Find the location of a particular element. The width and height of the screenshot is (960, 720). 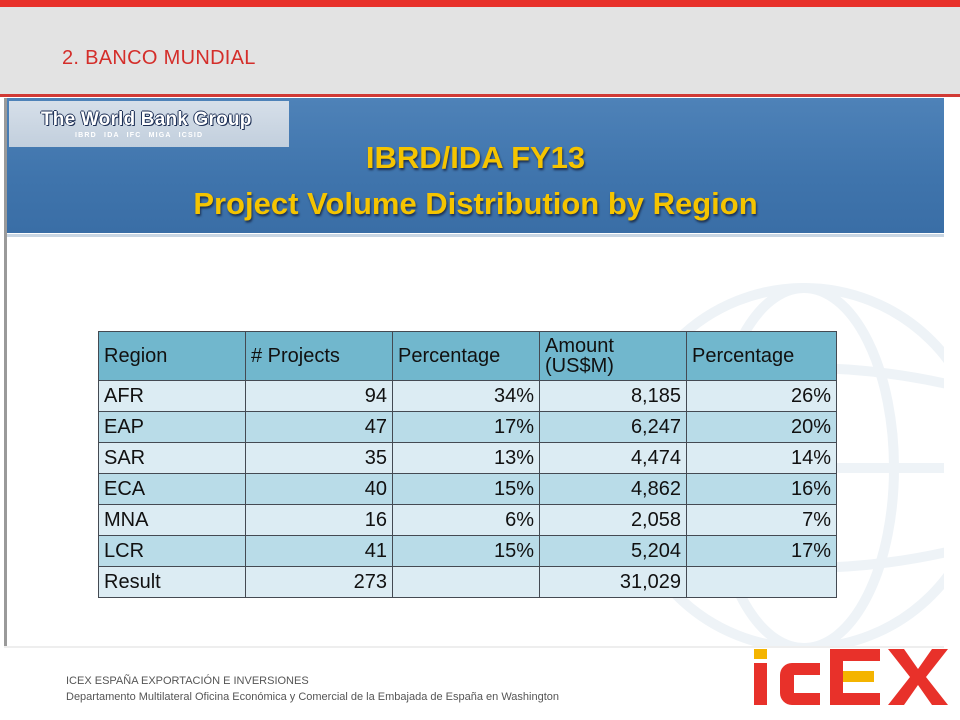

table-row: SAR 35 13% 4,474 14% is located at coordinates (467, 458).